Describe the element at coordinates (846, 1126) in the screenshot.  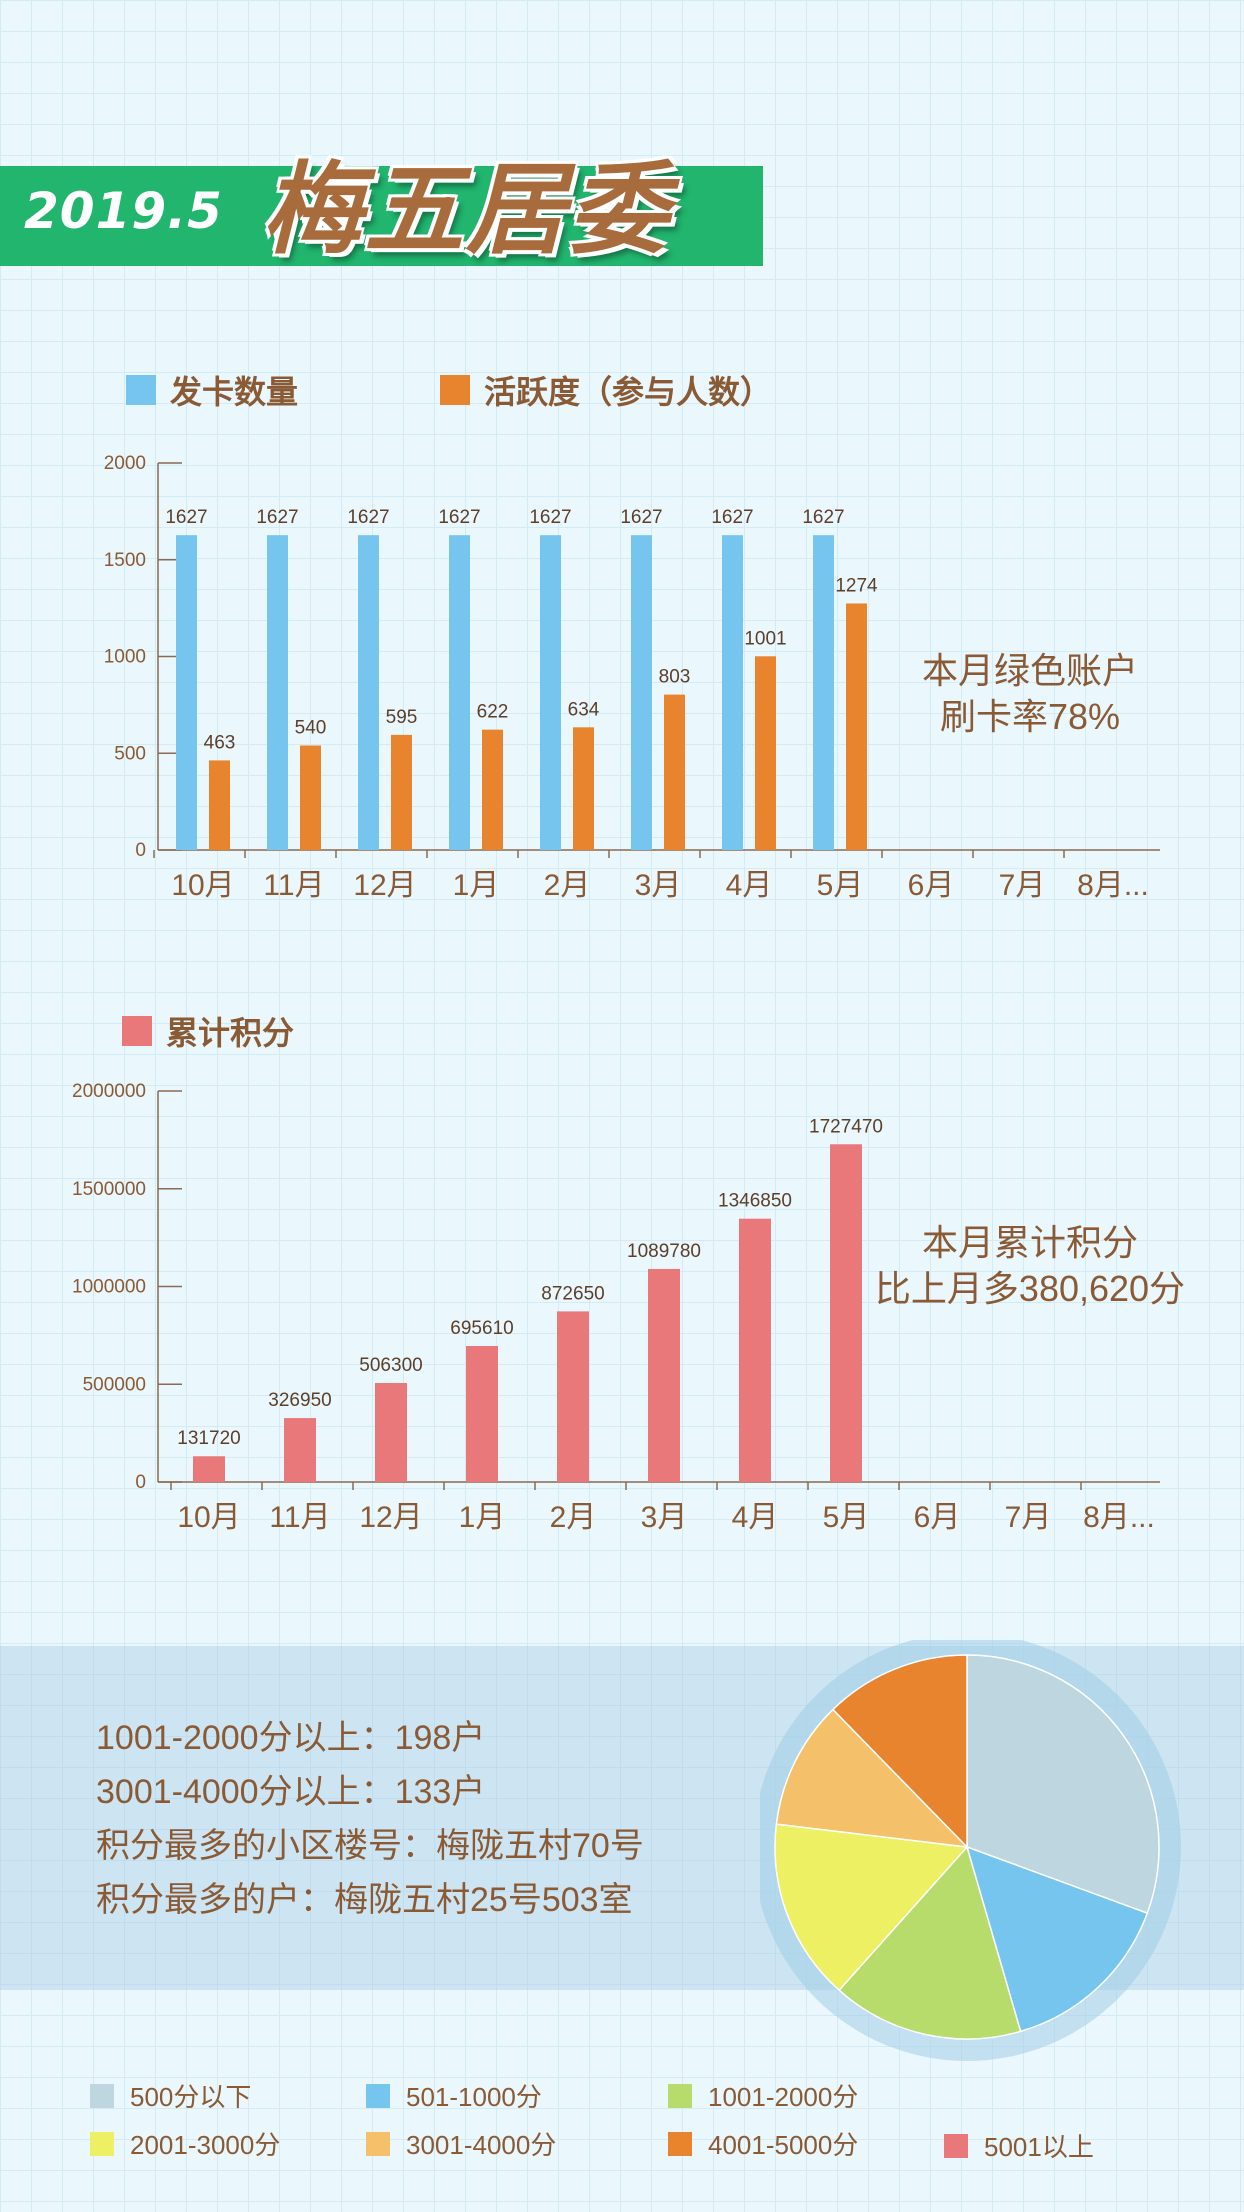
I see `bar-value-label: 1727470` at that location.